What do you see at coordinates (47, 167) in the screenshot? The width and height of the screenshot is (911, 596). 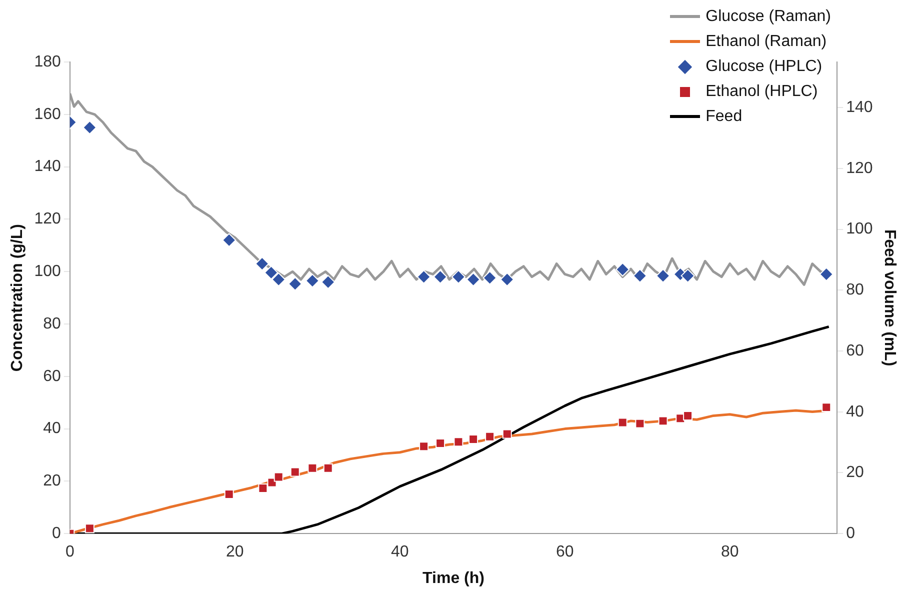 I see `y-tick-label: 140` at bounding box center [47, 167].